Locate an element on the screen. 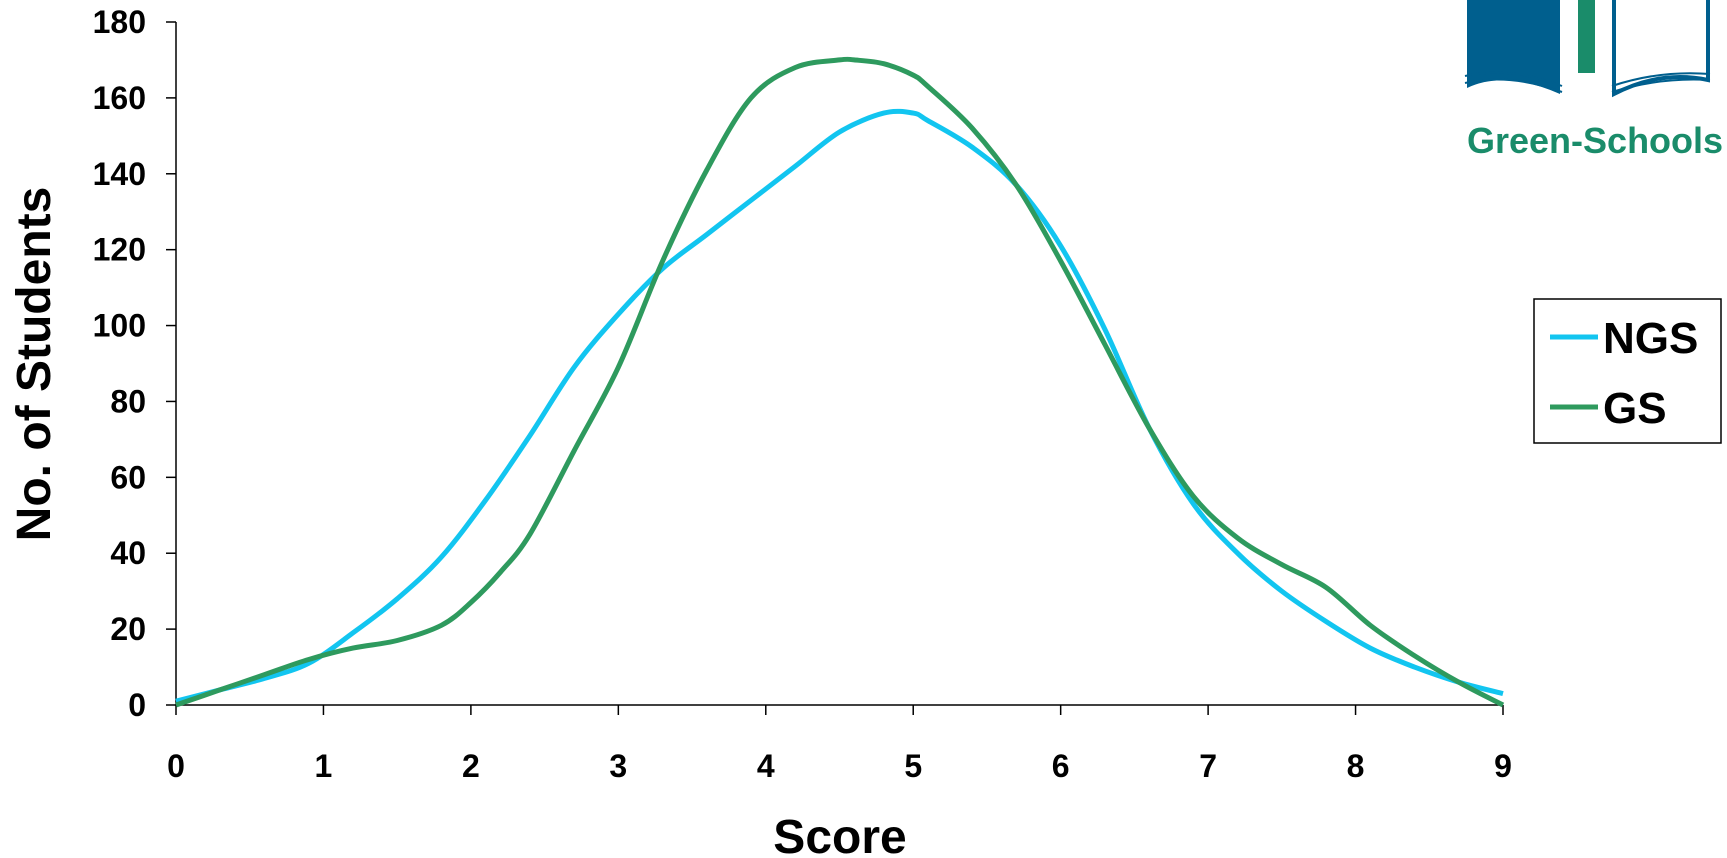 The width and height of the screenshot is (1727, 858). y-tick-label: 0 is located at coordinates (137, 705).